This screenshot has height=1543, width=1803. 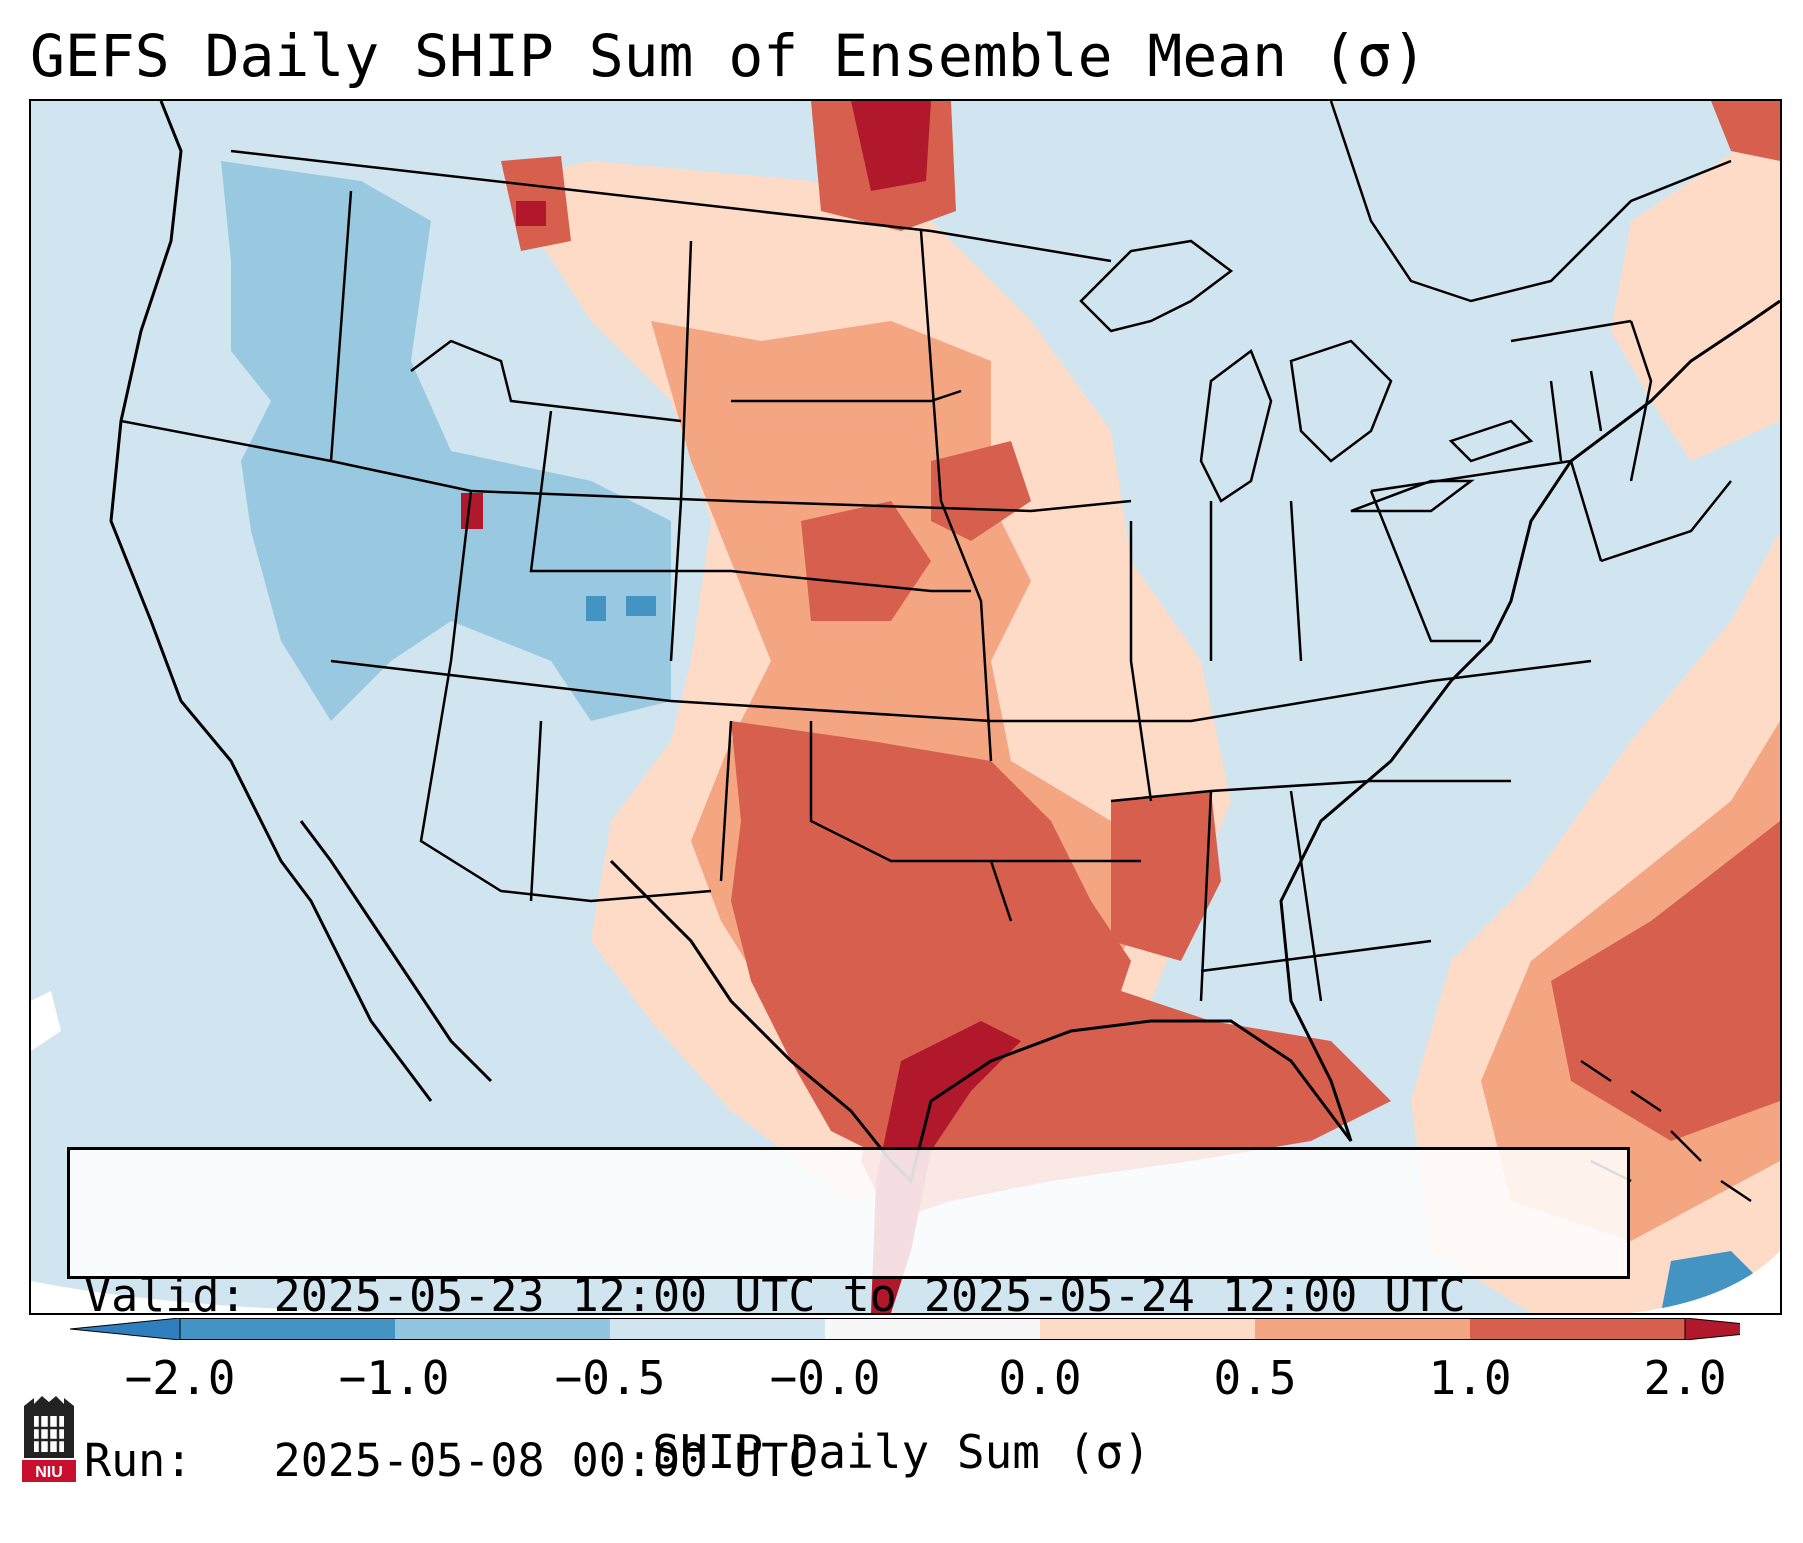 What do you see at coordinates (1166, 876) in the screenshot?
I see `mississippi-positive-strong` at bounding box center [1166, 876].